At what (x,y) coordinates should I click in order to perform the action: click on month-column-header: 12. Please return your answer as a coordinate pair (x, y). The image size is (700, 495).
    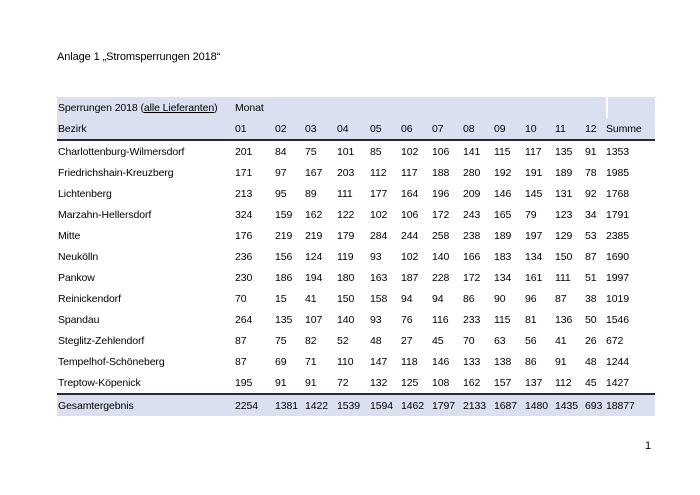
    Looking at the image, I should click on (595, 129).